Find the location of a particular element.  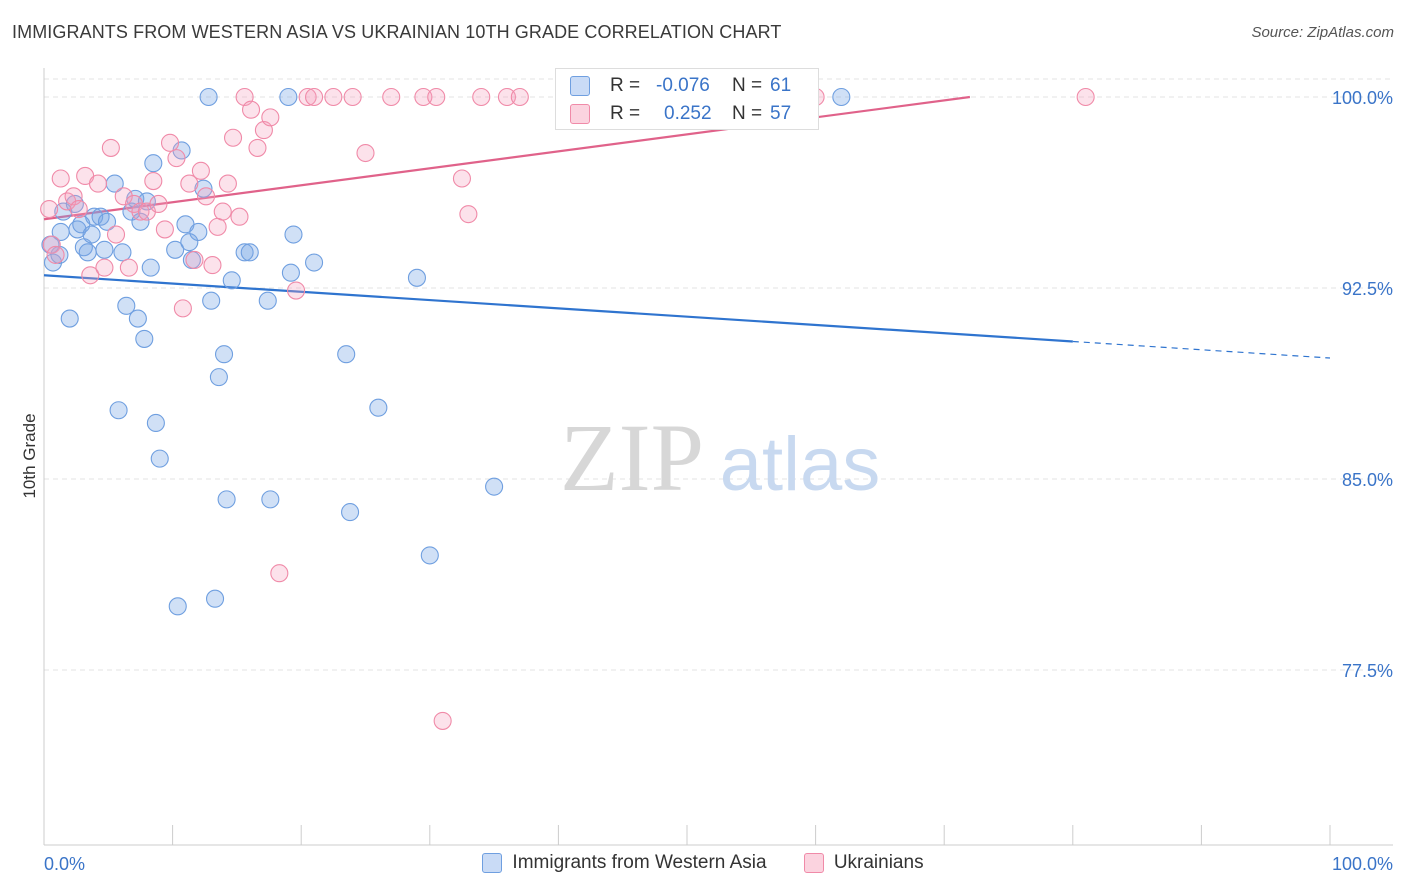

y-tick-label: 85.0% is located at coordinates (1367, 480).